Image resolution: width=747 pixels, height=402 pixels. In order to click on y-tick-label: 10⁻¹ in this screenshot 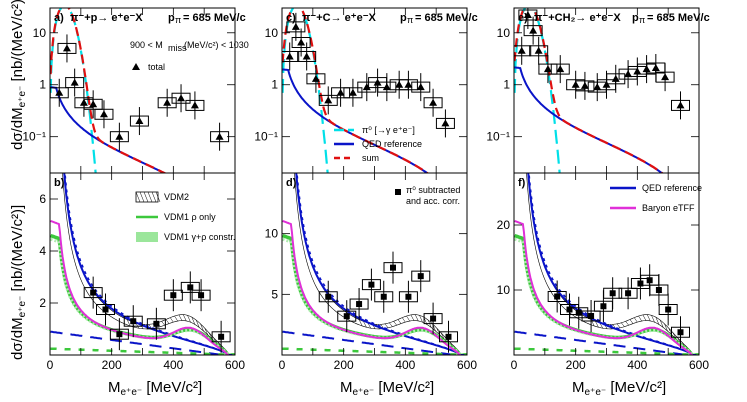, I will do `click(498, 137)`.